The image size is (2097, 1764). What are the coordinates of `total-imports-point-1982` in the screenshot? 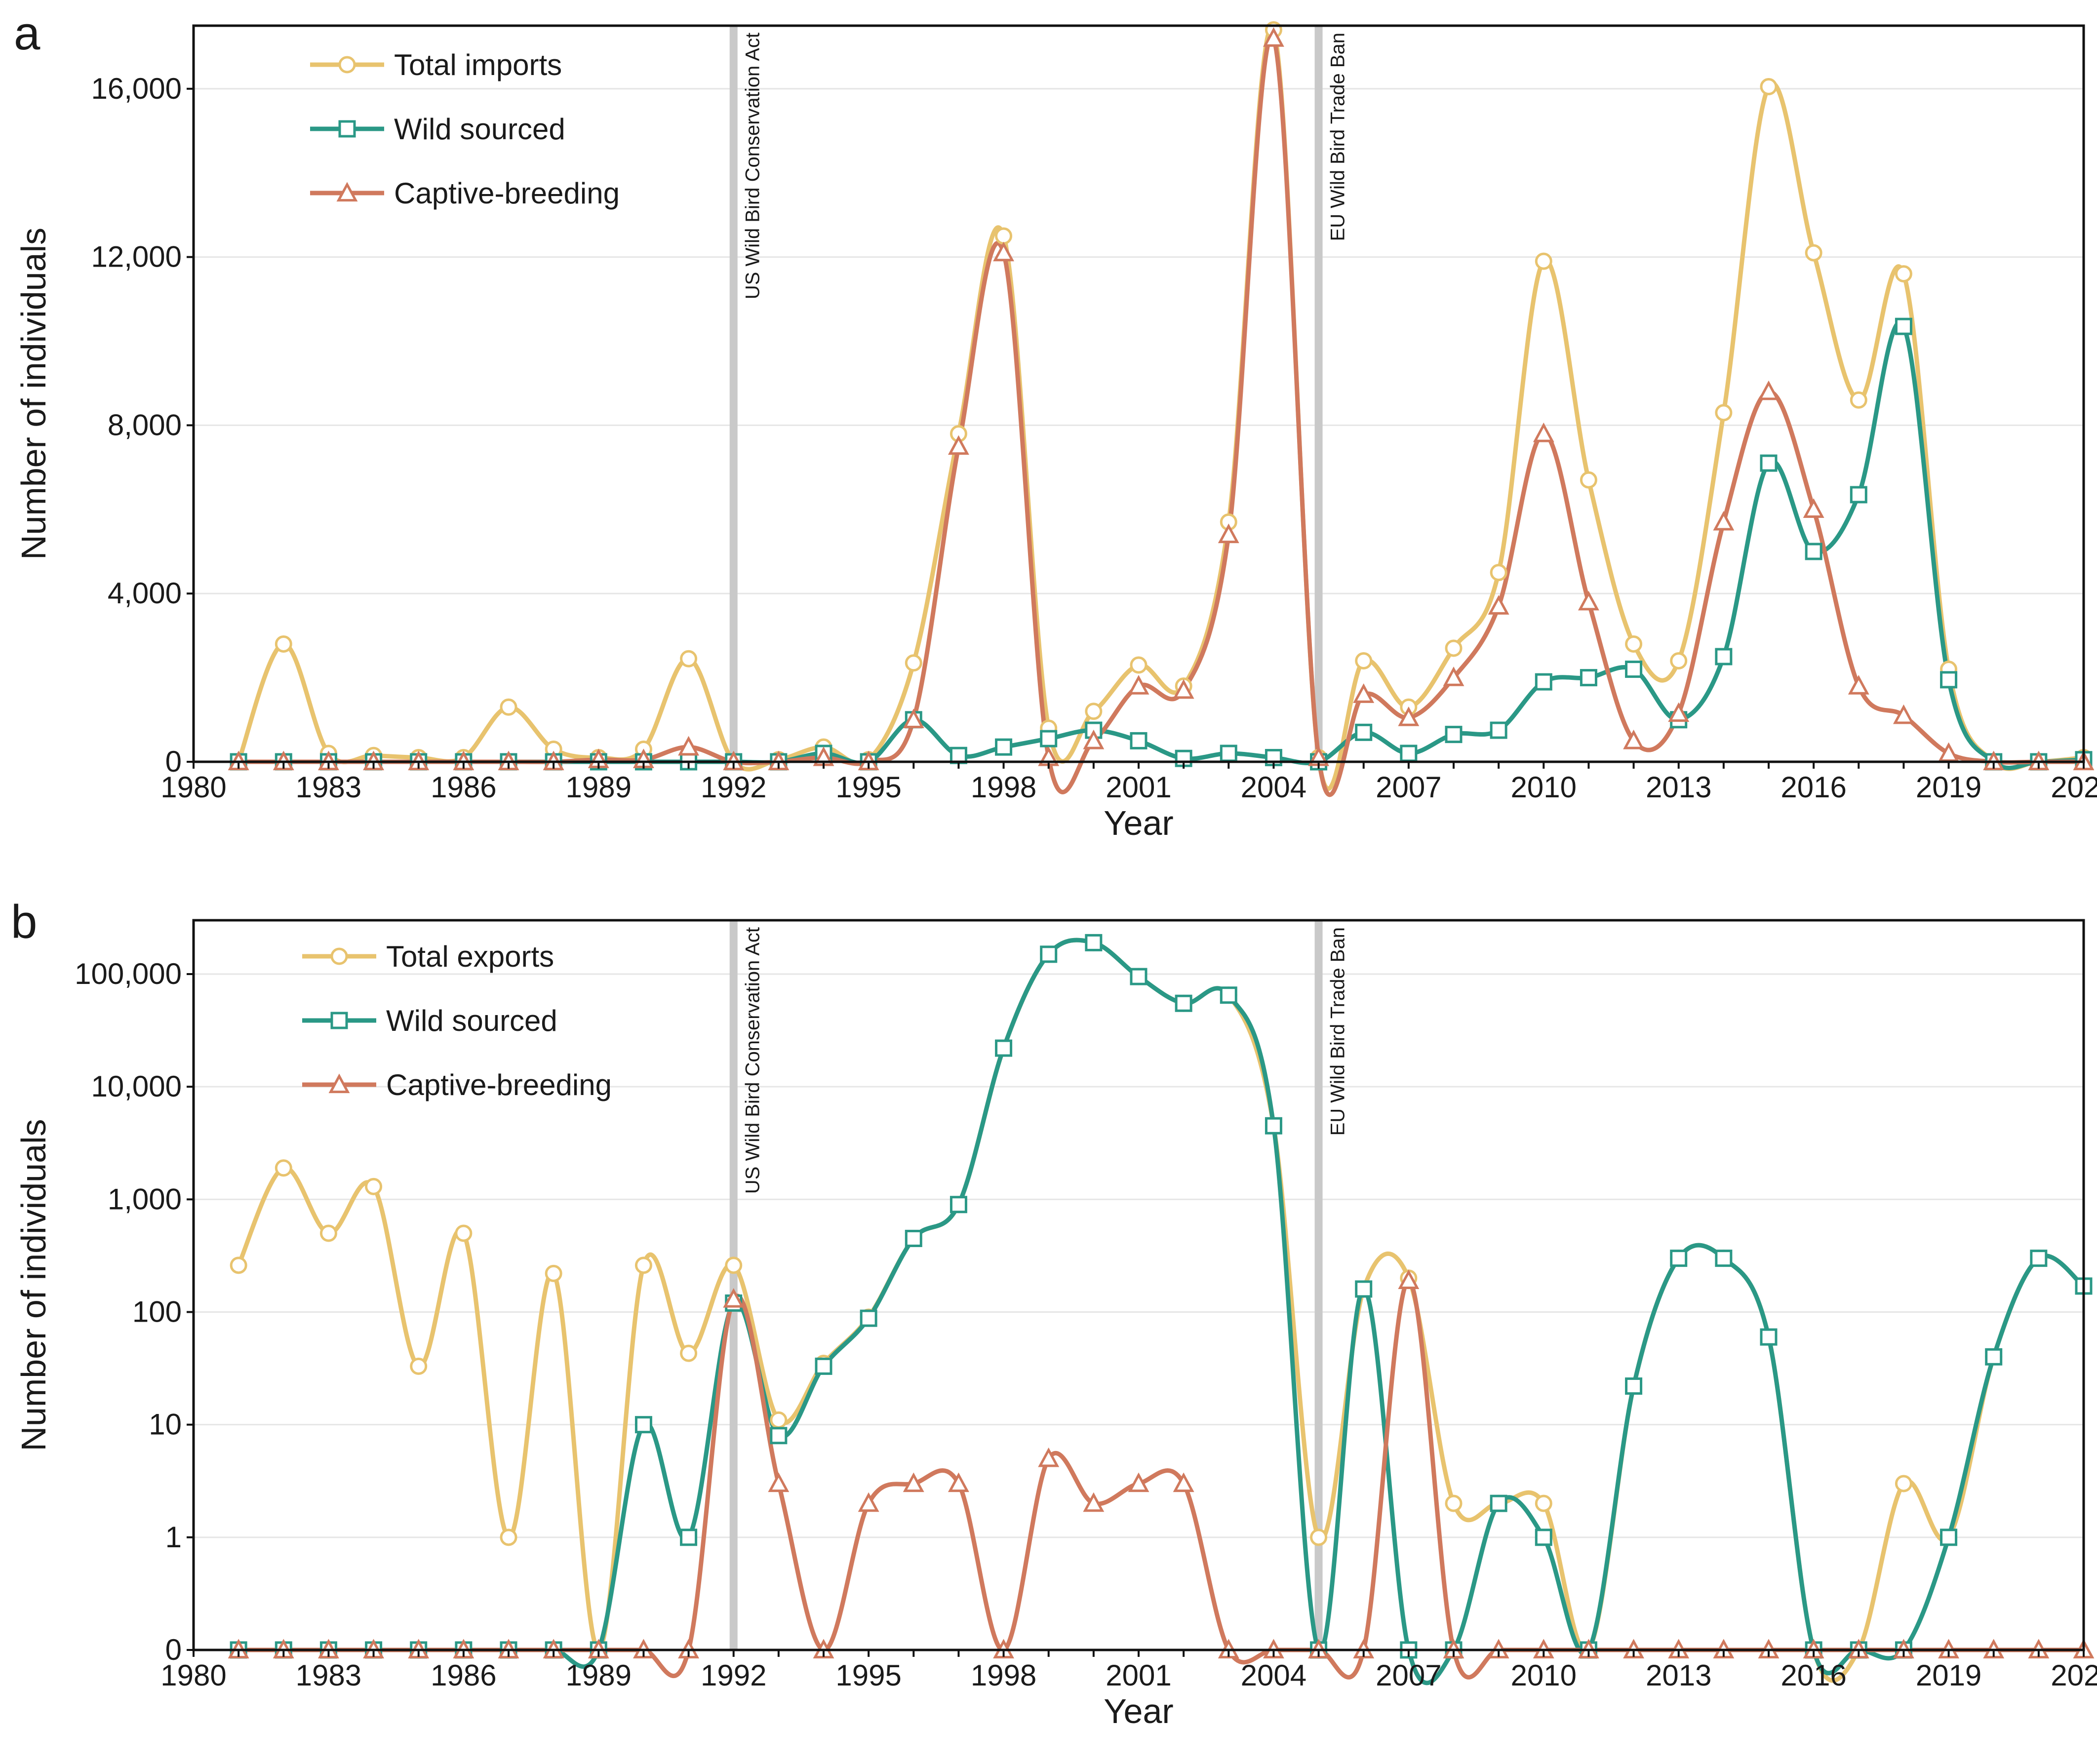 It's located at (283, 644).